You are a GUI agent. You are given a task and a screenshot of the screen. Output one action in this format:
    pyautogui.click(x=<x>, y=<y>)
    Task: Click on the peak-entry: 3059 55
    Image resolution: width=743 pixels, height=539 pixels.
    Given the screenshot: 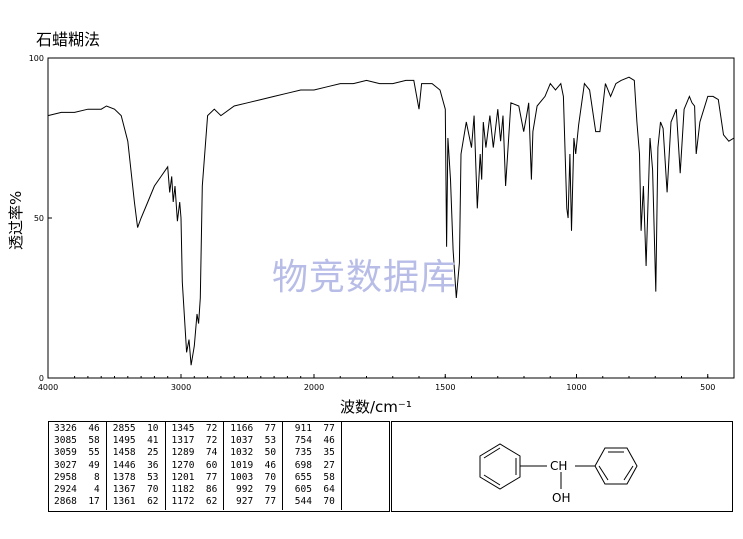 What is the action you would take?
    pyautogui.click(x=77, y=453)
    